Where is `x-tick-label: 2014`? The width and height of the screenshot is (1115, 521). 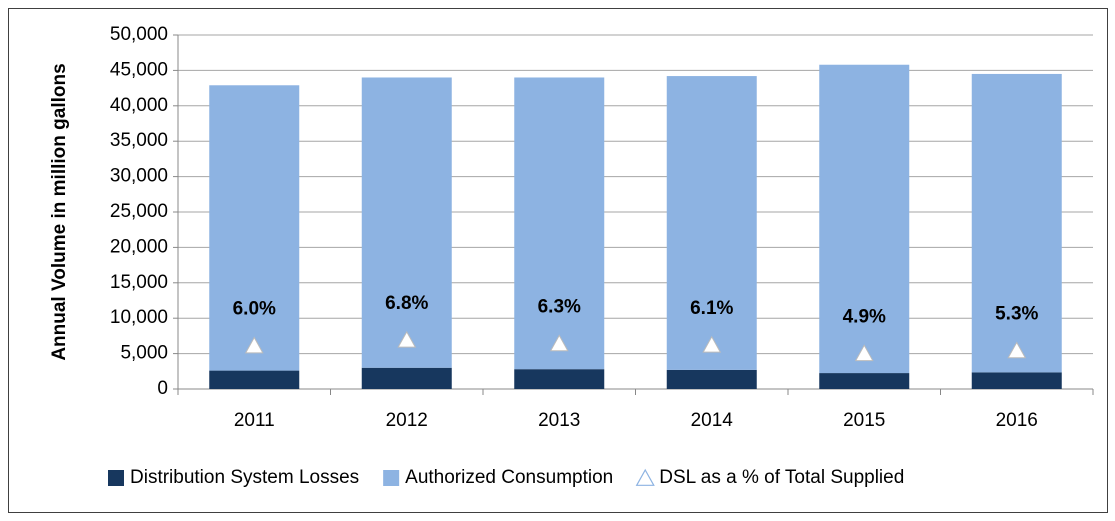
x-tick-label: 2014 is located at coordinates (712, 420).